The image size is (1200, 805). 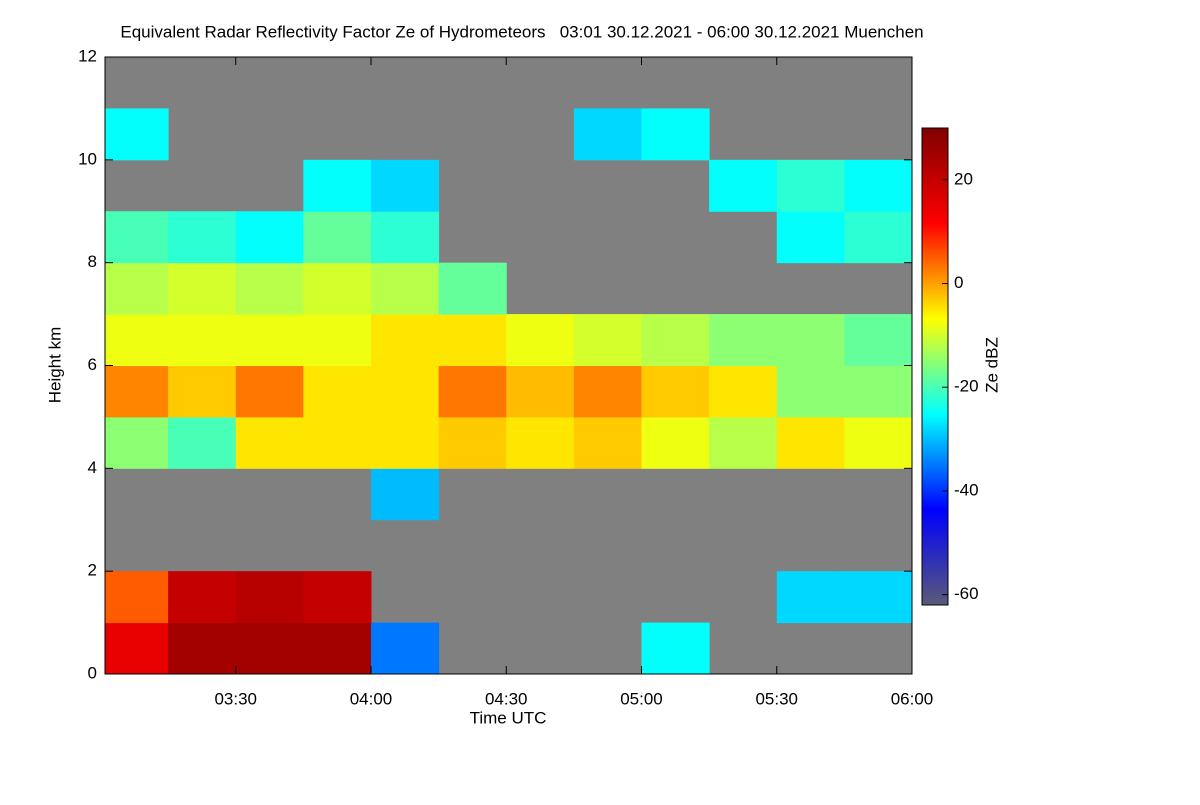 I want to click on y-tick-label: 10, so click(x=87, y=158).